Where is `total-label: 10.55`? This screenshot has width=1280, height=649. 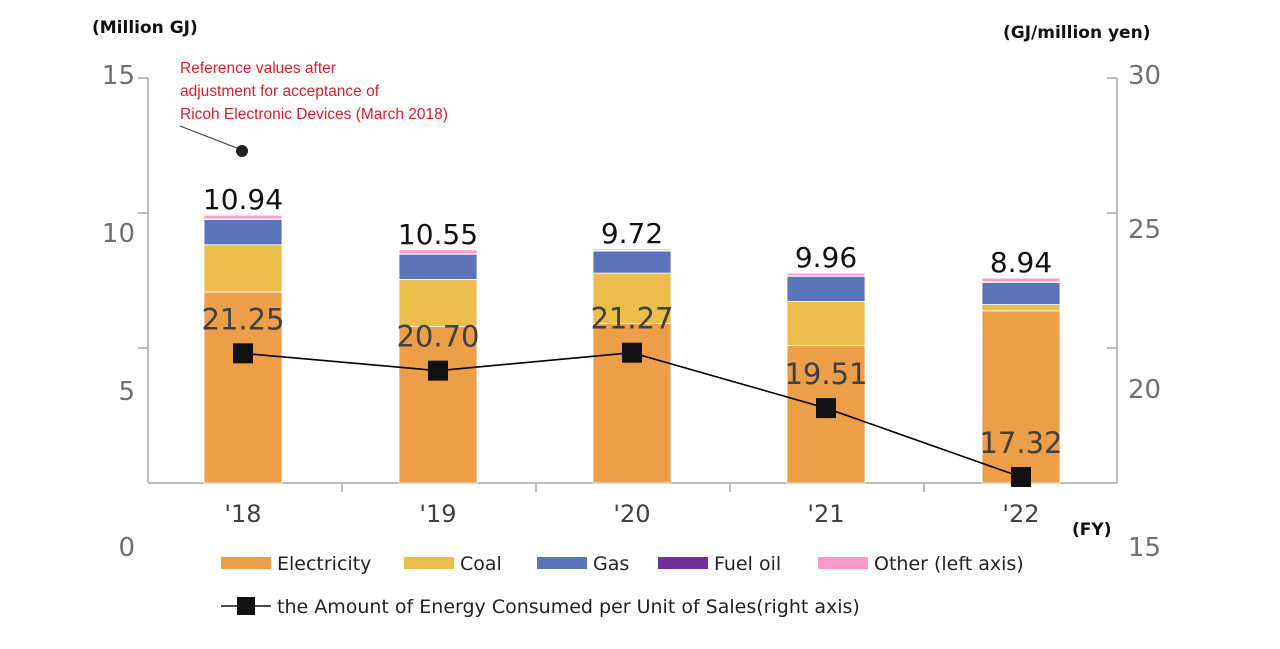 total-label: 10.55 is located at coordinates (438, 234).